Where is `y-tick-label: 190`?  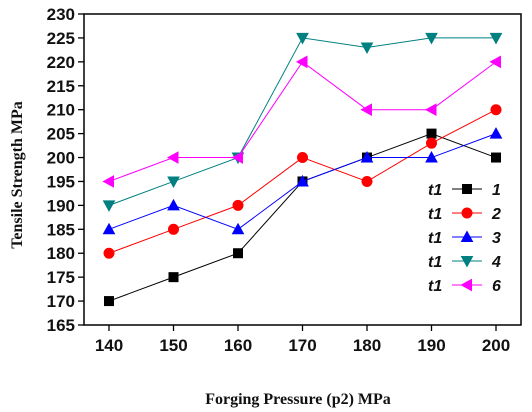
y-tick-label: 190 is located at coordinates (61, 205).